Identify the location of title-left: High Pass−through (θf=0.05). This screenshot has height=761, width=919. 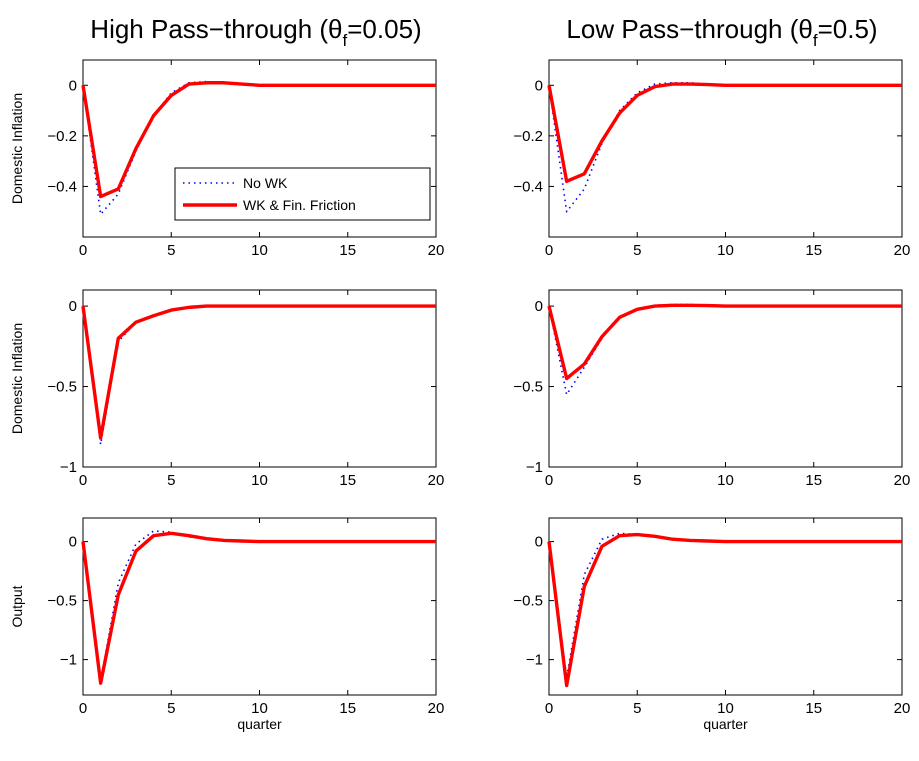
(255, 32).